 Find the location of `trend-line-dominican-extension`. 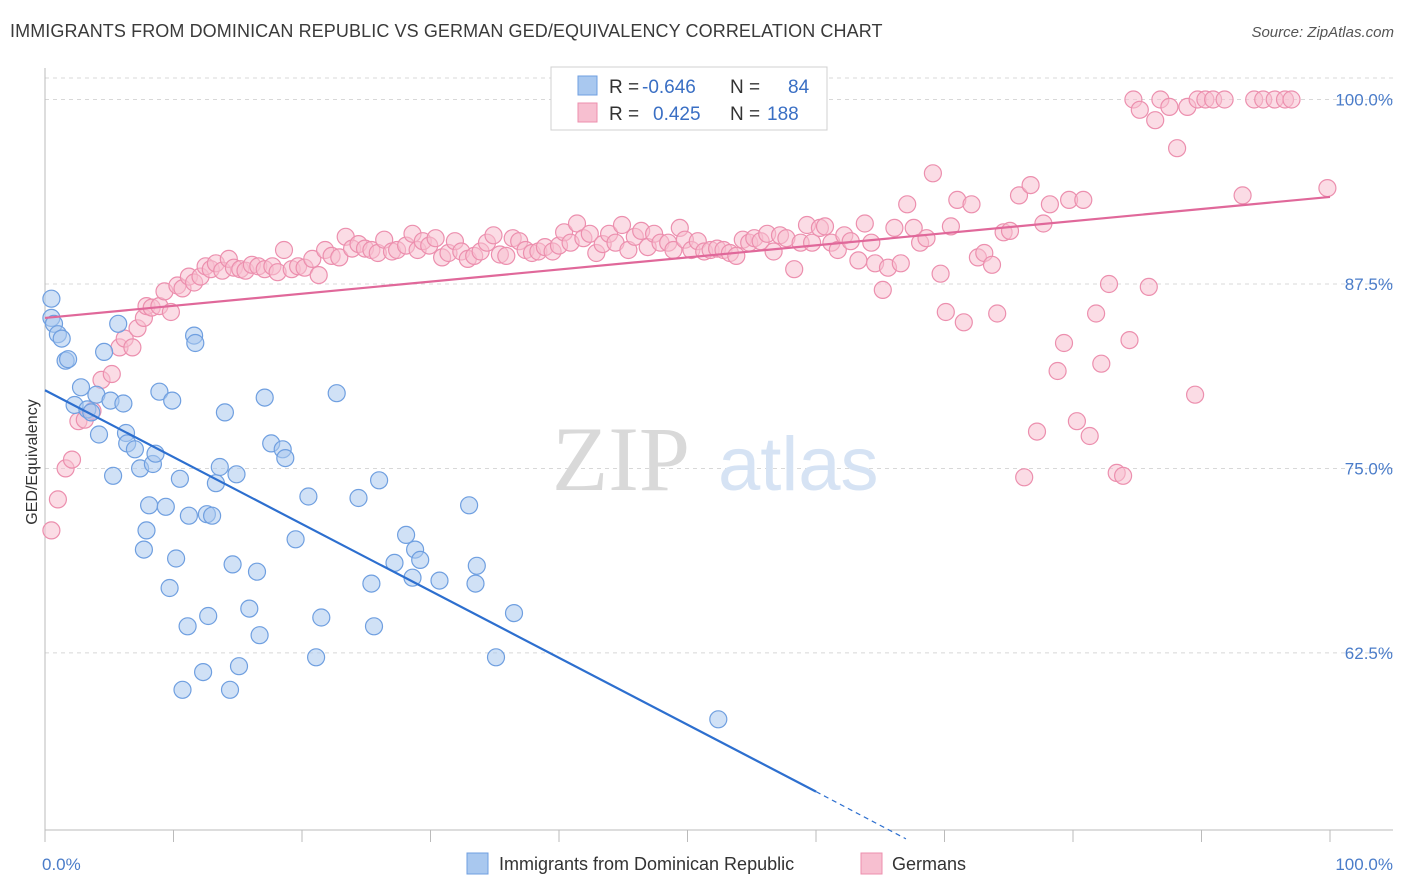

trend-line-dominican-extension is located at coordinates (861, 815).